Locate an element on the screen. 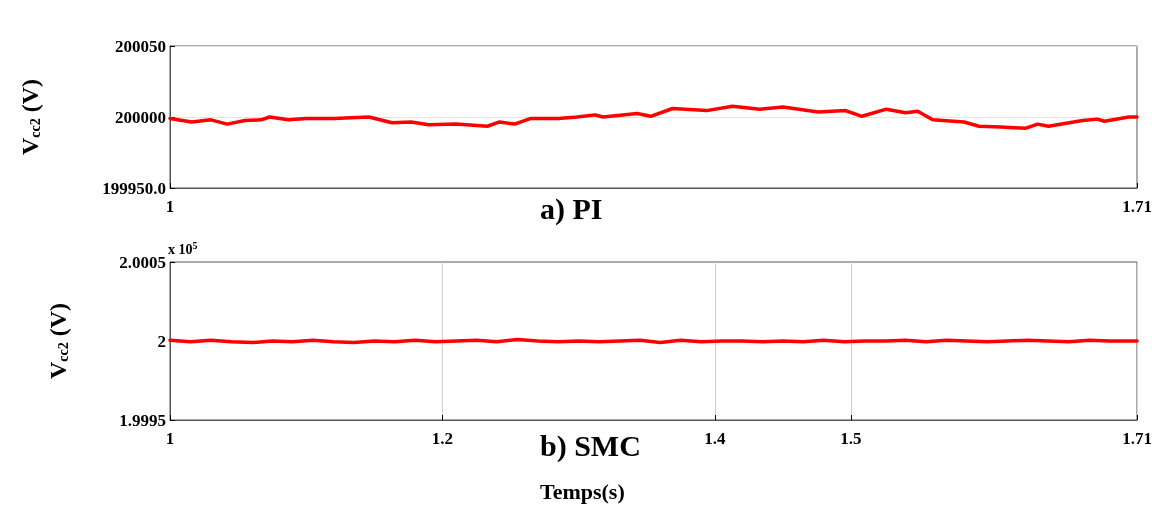 This screenshot has height=524, width=1168. x-axis-title: Temps(s) is located at coordinates (582, 491).